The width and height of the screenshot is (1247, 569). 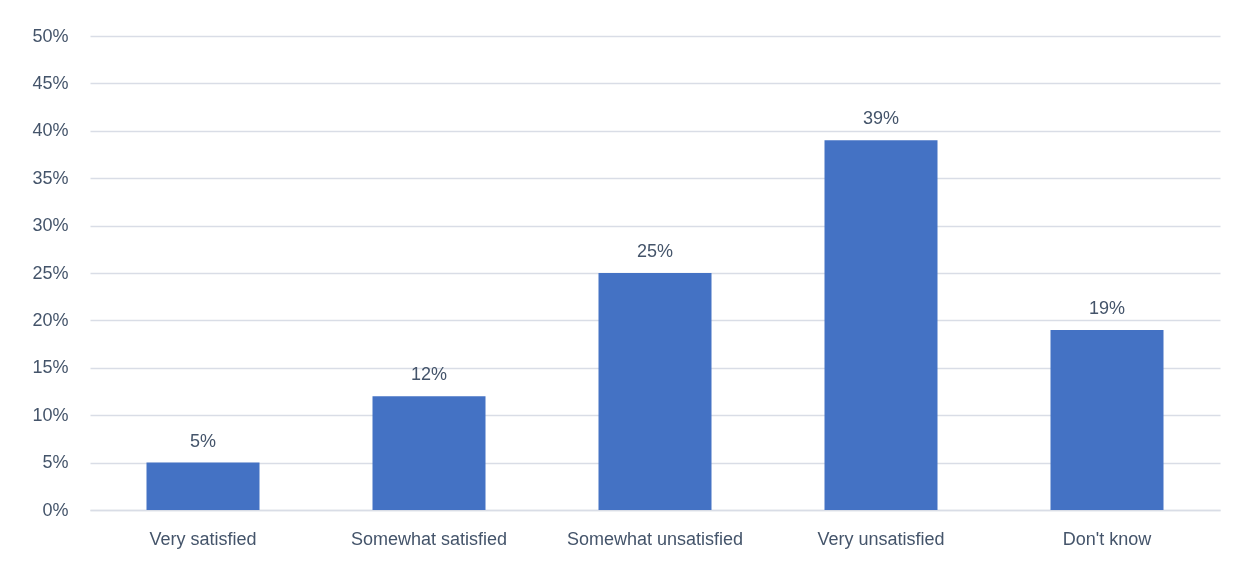 I want to click on y-tick-label: 15%, so click(x=50, y=367).